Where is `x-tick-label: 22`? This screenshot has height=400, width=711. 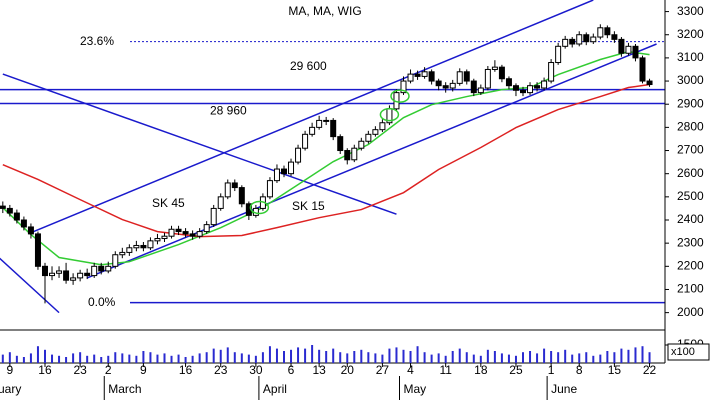
x-tick-label: 22 is located at coordinates (650, 370).